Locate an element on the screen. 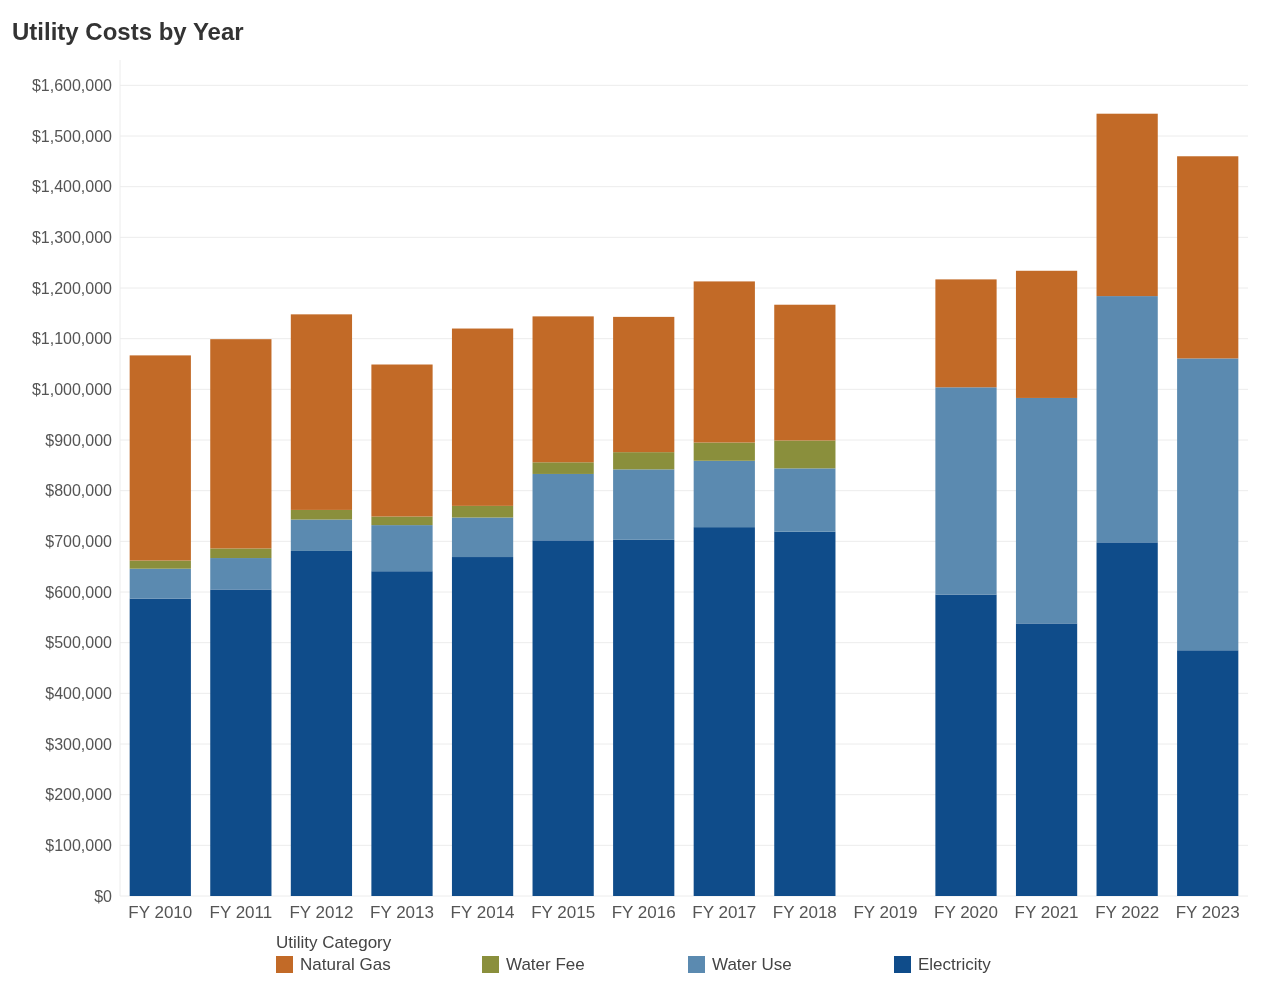 This screenshot has width=1264, height=994. x-tick-label: FY 2020 is located at coordinates (966, 912).